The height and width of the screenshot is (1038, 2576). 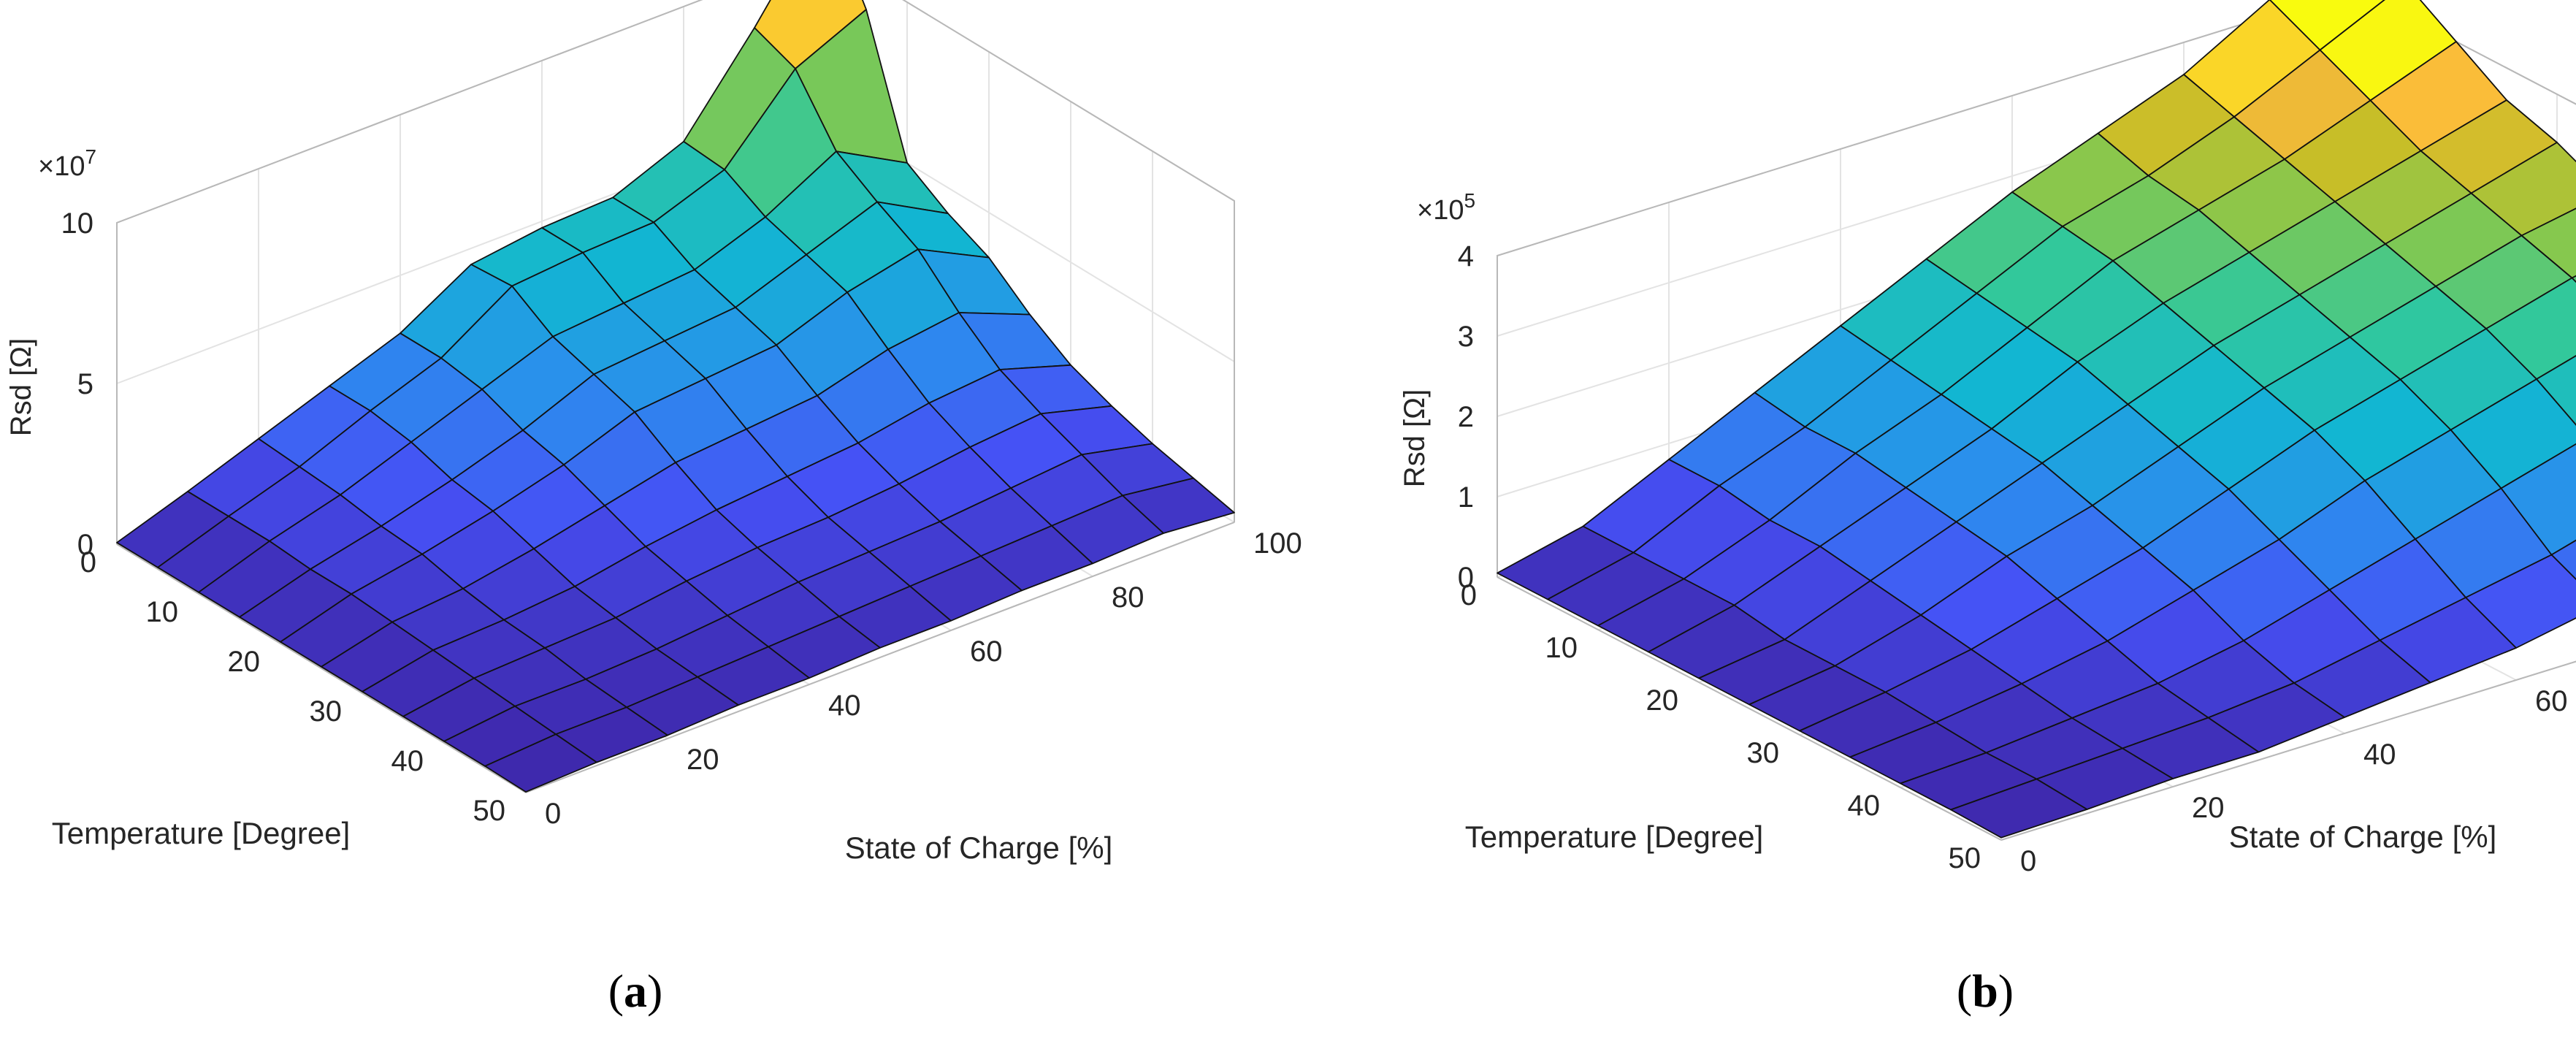 I want to click on z-tick-label: 5, so click(x=85, y=384).